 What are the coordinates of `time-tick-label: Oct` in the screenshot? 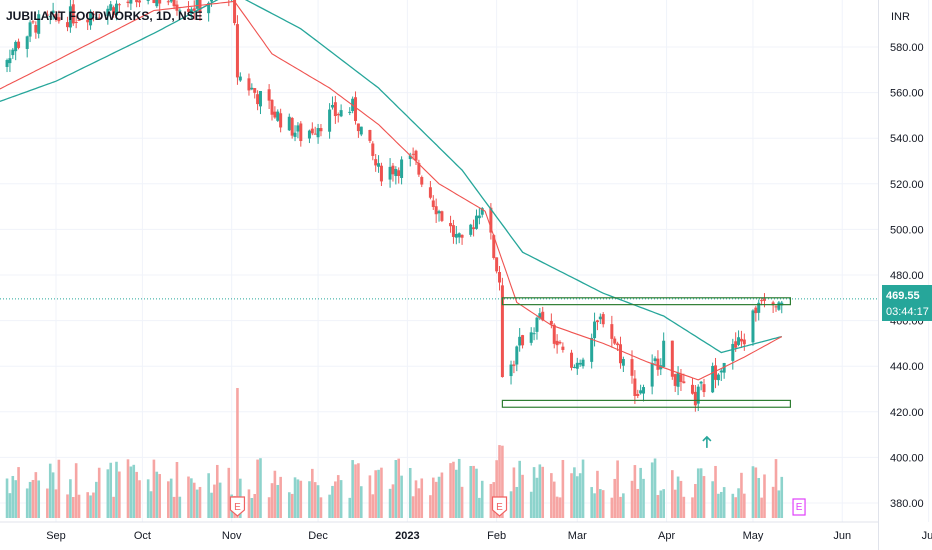 It's located at (142, 536).